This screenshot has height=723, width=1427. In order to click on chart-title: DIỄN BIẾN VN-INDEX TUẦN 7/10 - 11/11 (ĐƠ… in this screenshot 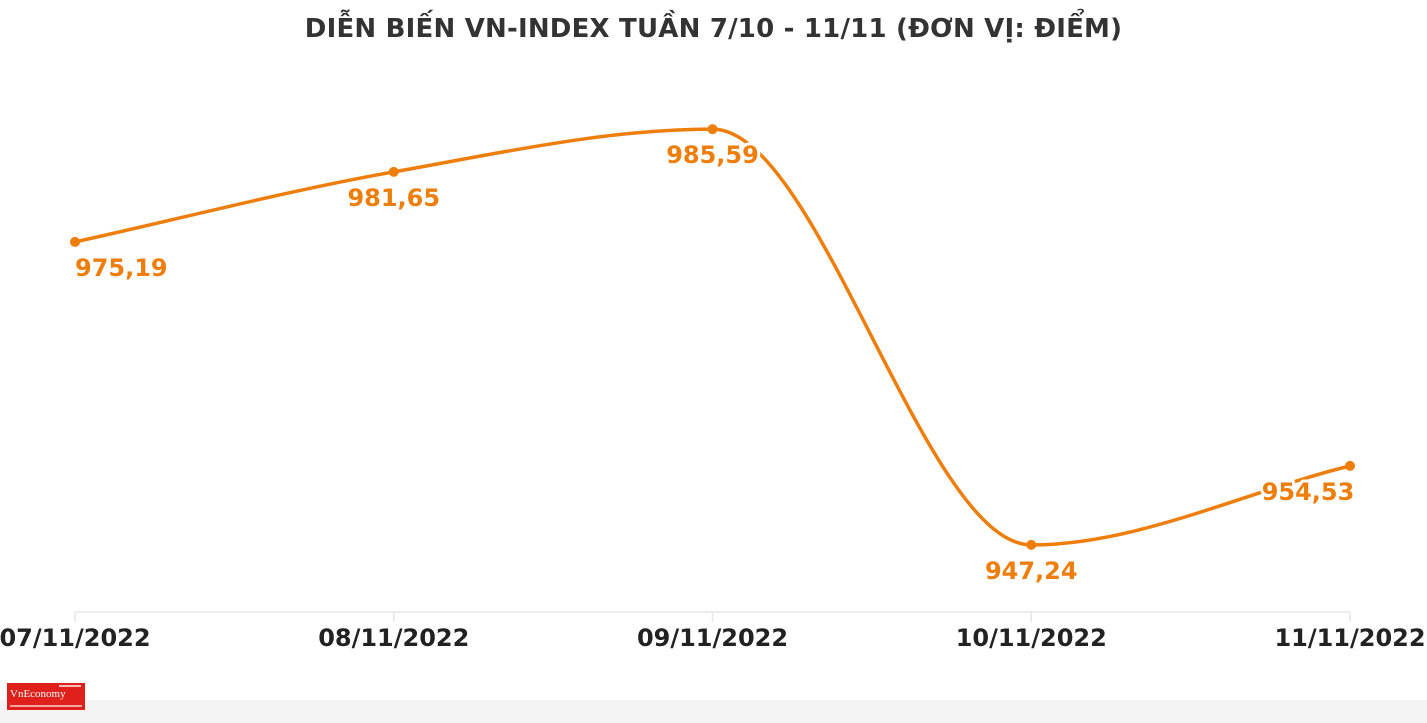, I will do `click(713, 29)`.